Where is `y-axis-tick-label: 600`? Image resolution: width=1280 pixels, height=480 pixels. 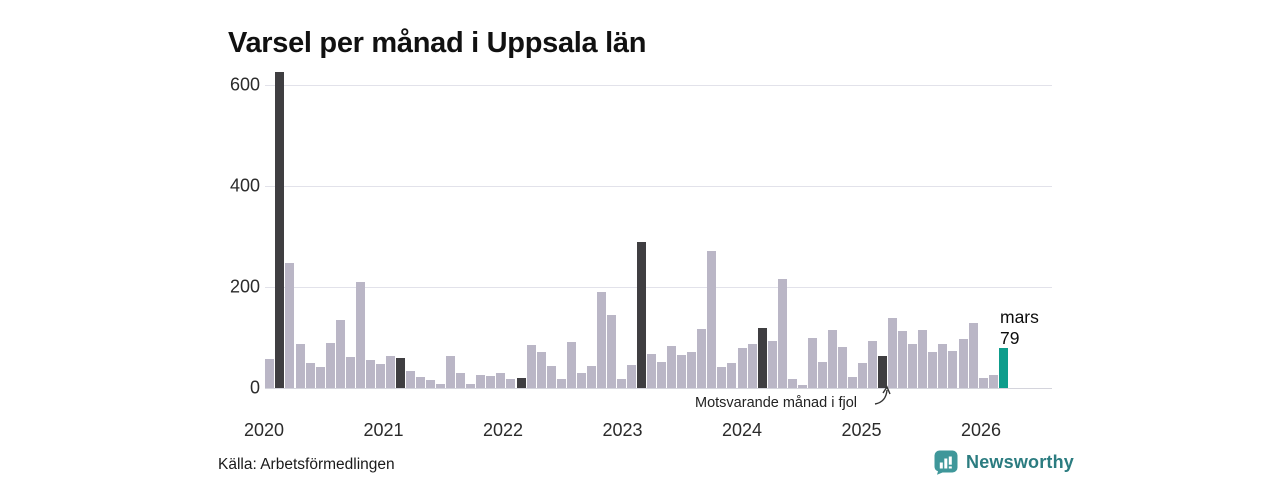
y-axis-tick-label: 600 is located at coordinates (244, 84).